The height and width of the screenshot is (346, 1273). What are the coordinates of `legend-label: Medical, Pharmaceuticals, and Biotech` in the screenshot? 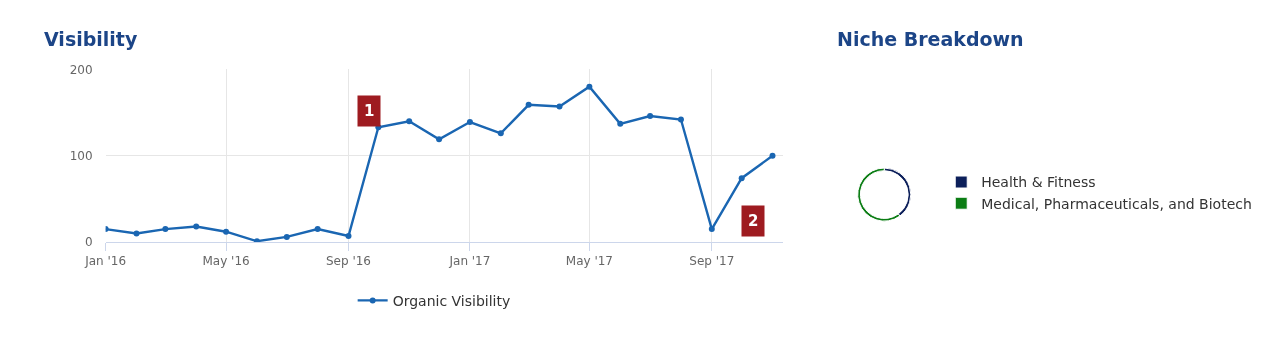 It's located at (1116, 203).